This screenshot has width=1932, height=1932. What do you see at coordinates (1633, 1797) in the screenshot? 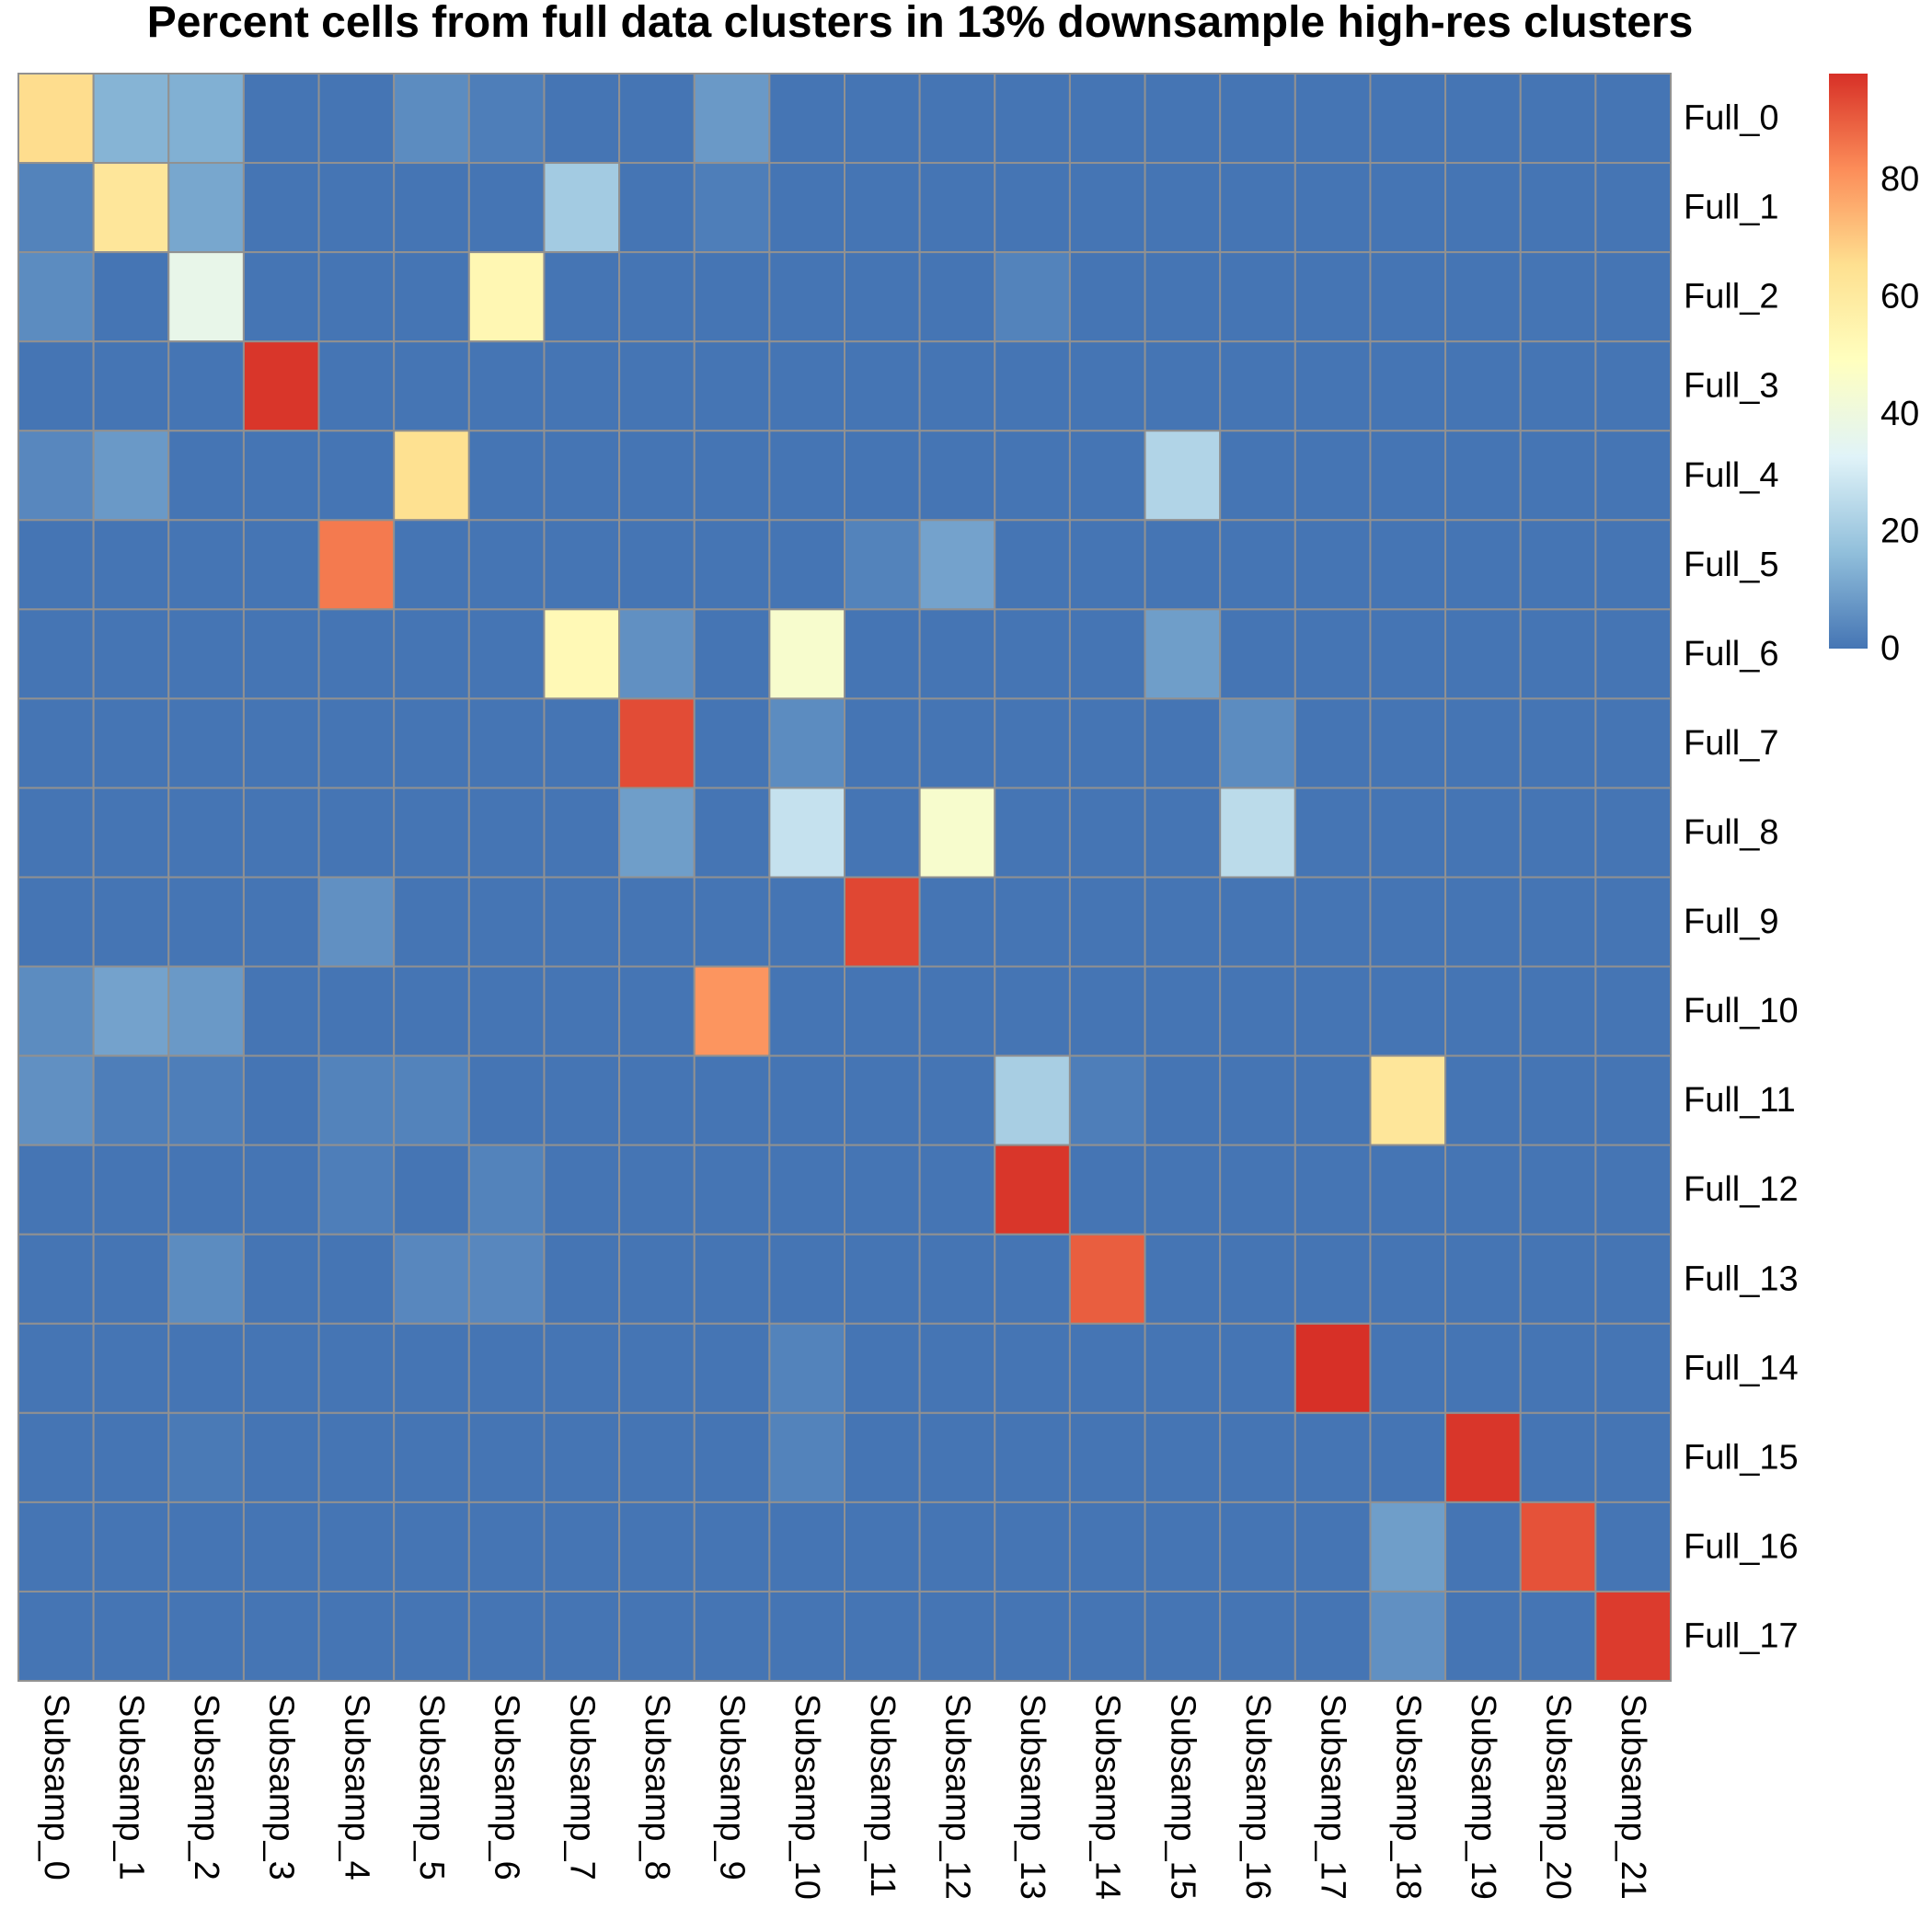
I see `column-label: Subsamp_21` at bounding box center [1633, 1797].